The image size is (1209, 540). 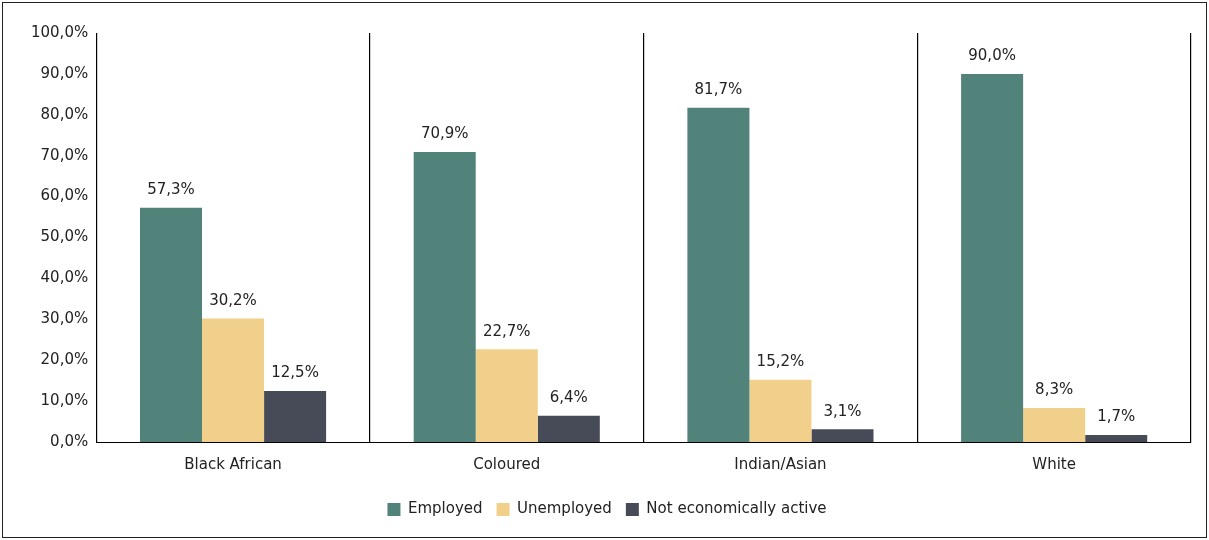 I want to click on x-tick-label: Coloured, so click(x=507, y=463).